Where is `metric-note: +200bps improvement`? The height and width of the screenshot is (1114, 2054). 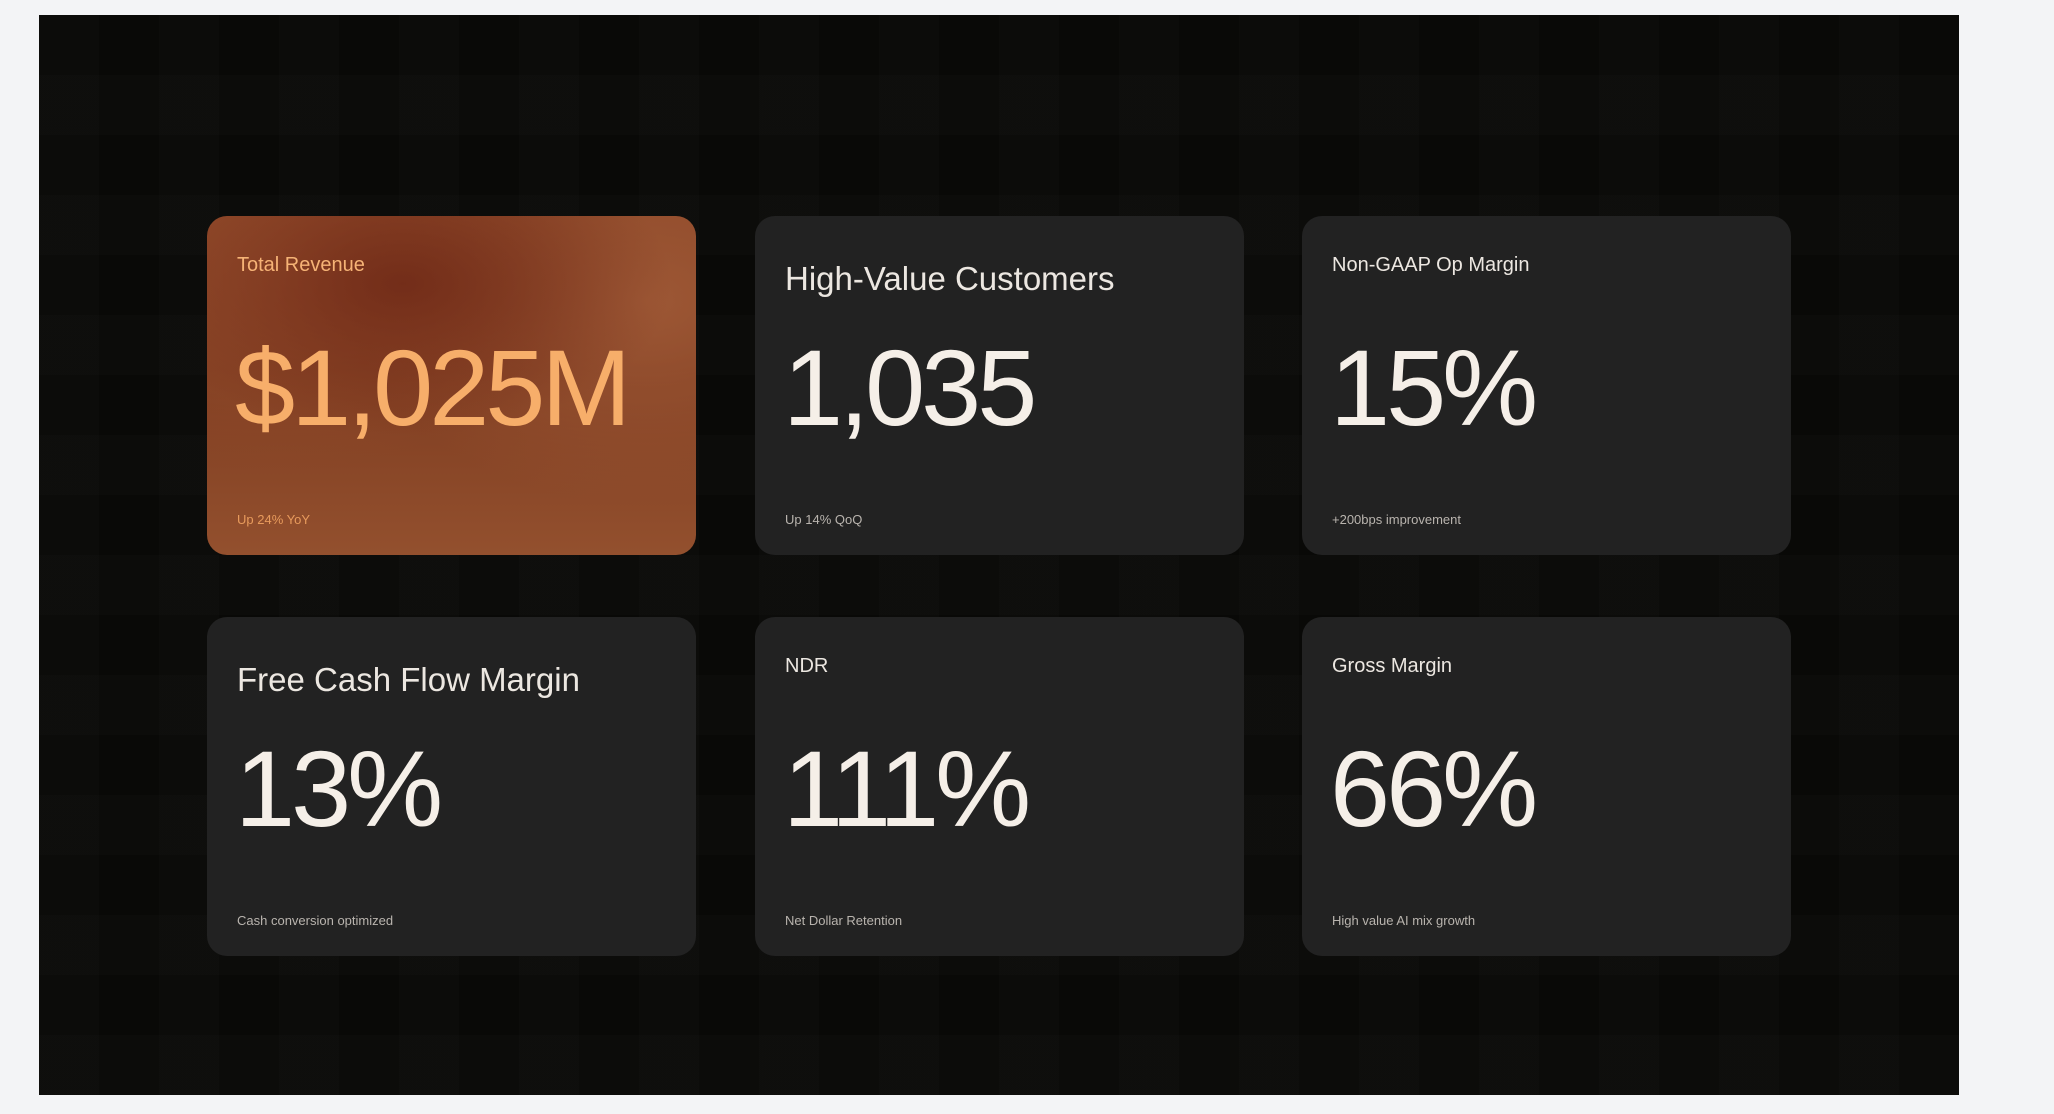
metric-note: +200bps improvement is located at coordinates (1396, 519).